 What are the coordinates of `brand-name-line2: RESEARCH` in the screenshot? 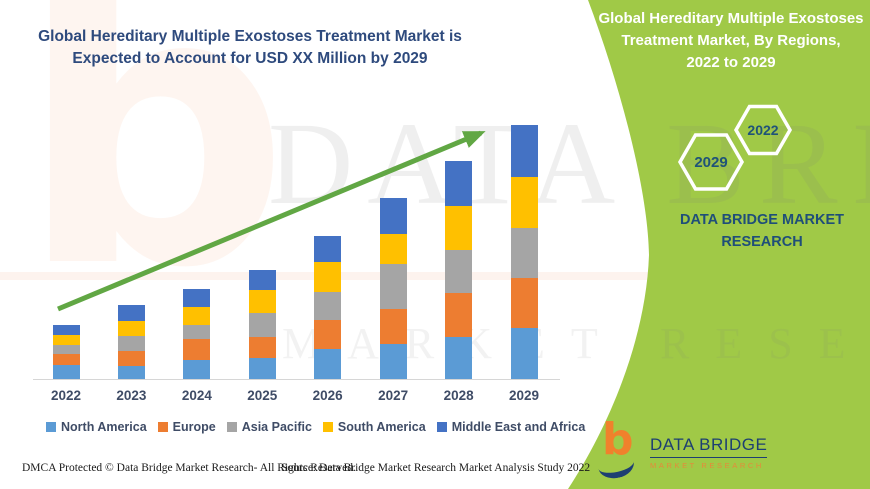 It's located at (762, 241).